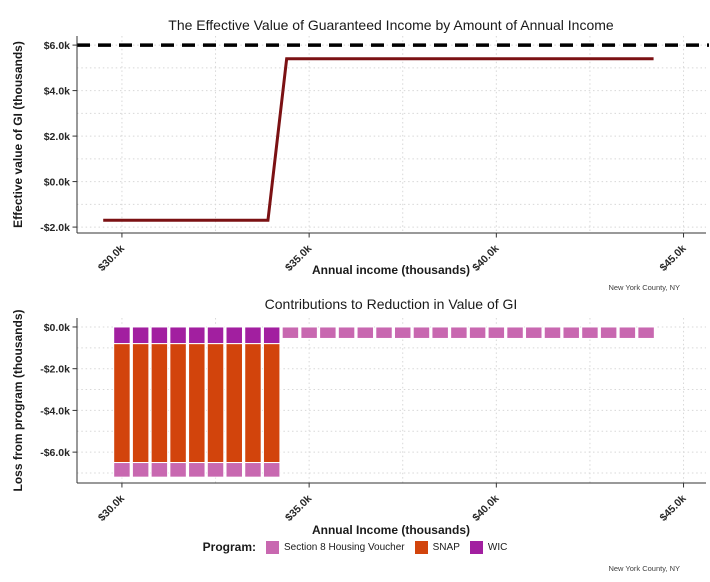 This screenshot has height=582, width=710. I want to click on y-tick-label: $6.0k, so click(57, 46).